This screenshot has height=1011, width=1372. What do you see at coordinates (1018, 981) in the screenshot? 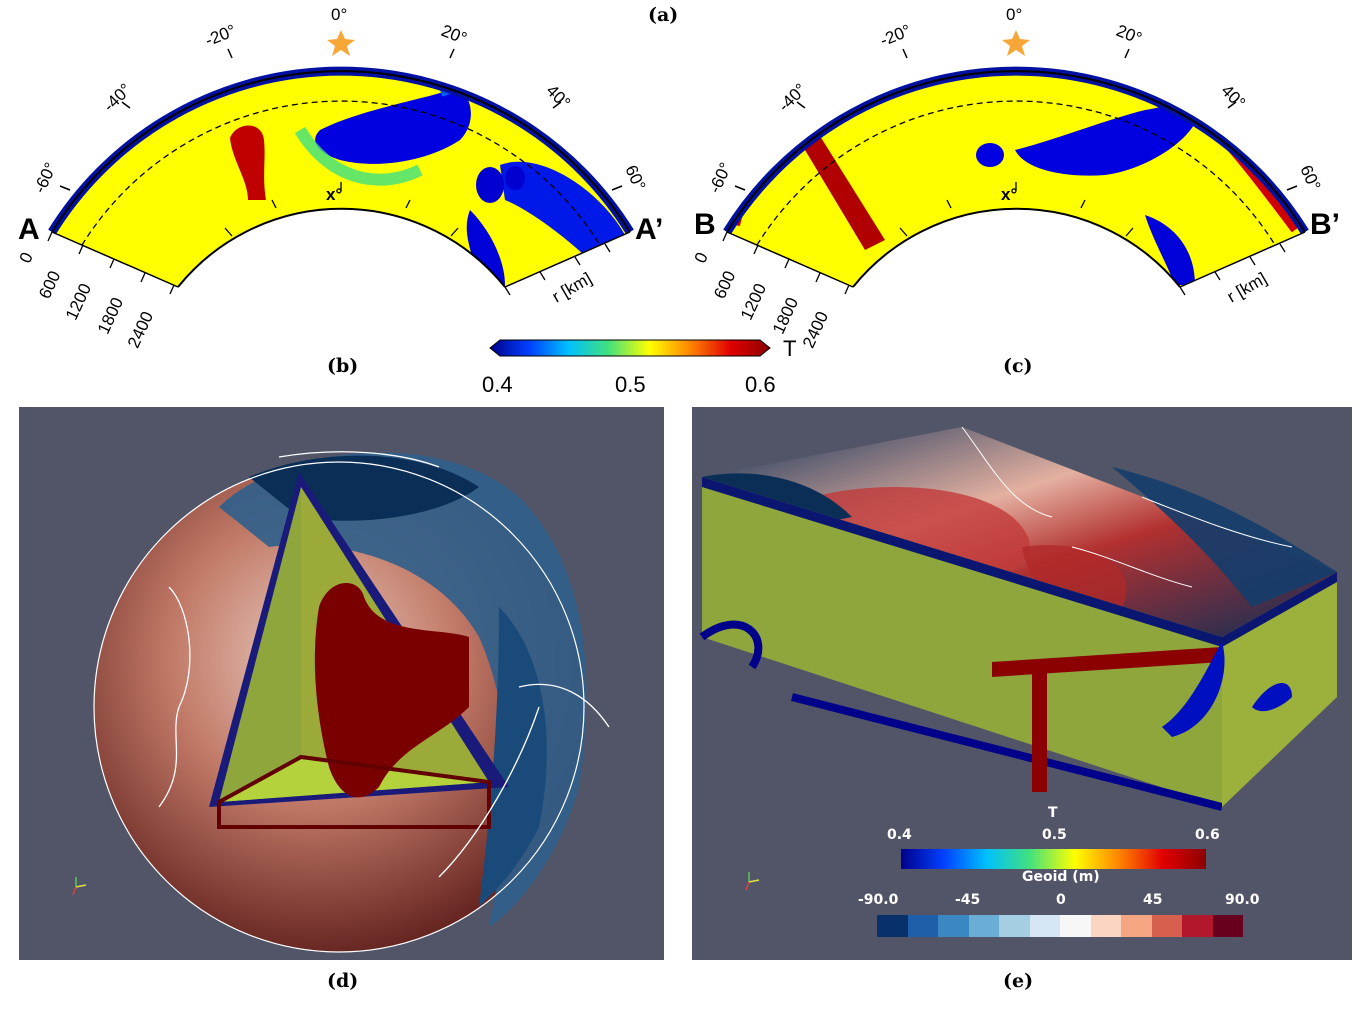
I see `panel-label-e: (e)` at bounding box center [1018, 981].